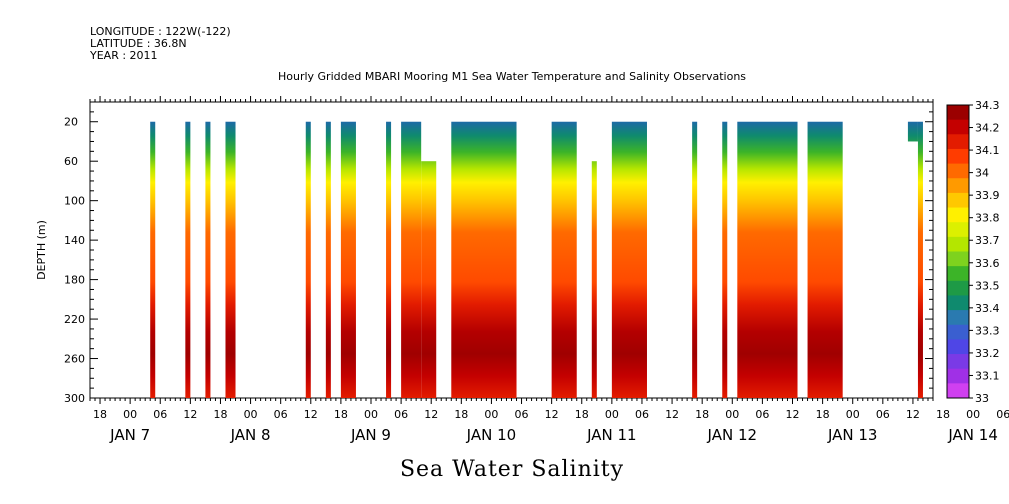  What do you see at coordinates (732, 435) in the screenshot?
I see `x-day-label: JAN 12` at bounding box center [732, 435].